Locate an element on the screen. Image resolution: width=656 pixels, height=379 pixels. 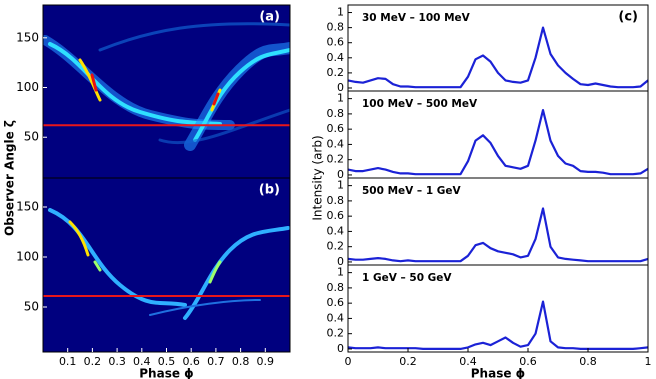
heatmap-texture is located at coordinates (169, 264).